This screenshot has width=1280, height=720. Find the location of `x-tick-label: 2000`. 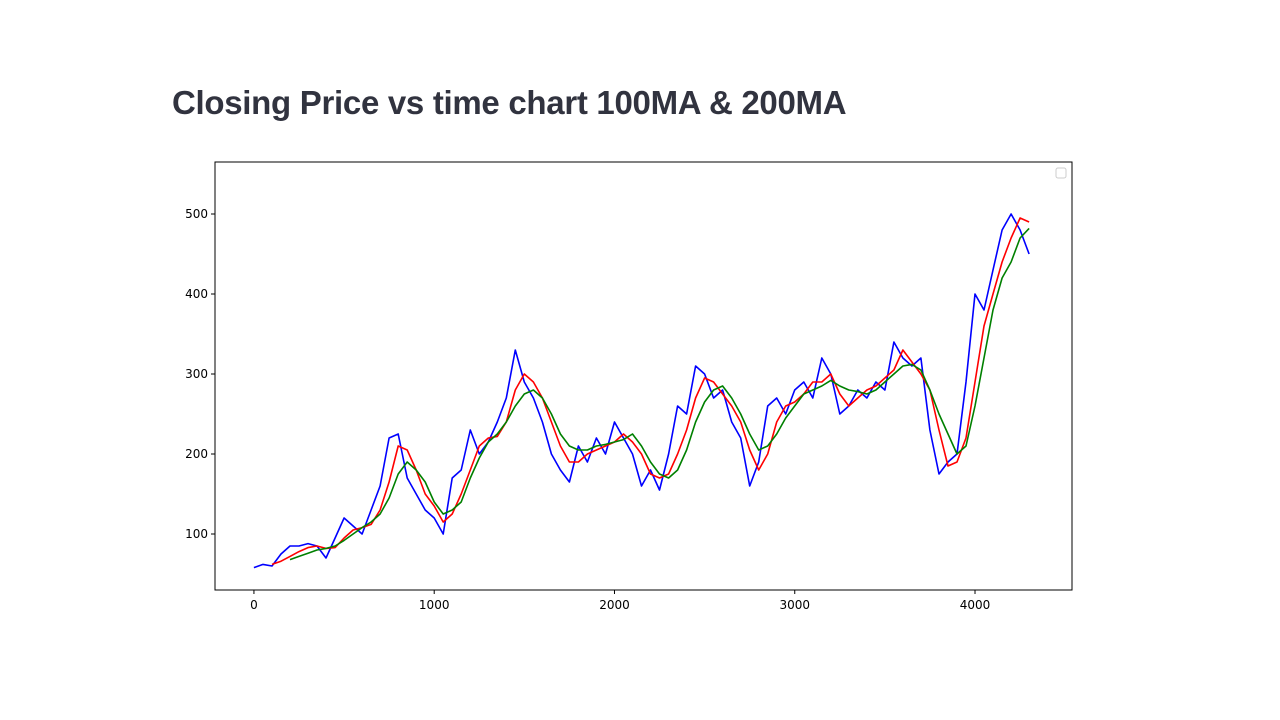

x-tick-label: 2000 is located at coordinates (614, 605).